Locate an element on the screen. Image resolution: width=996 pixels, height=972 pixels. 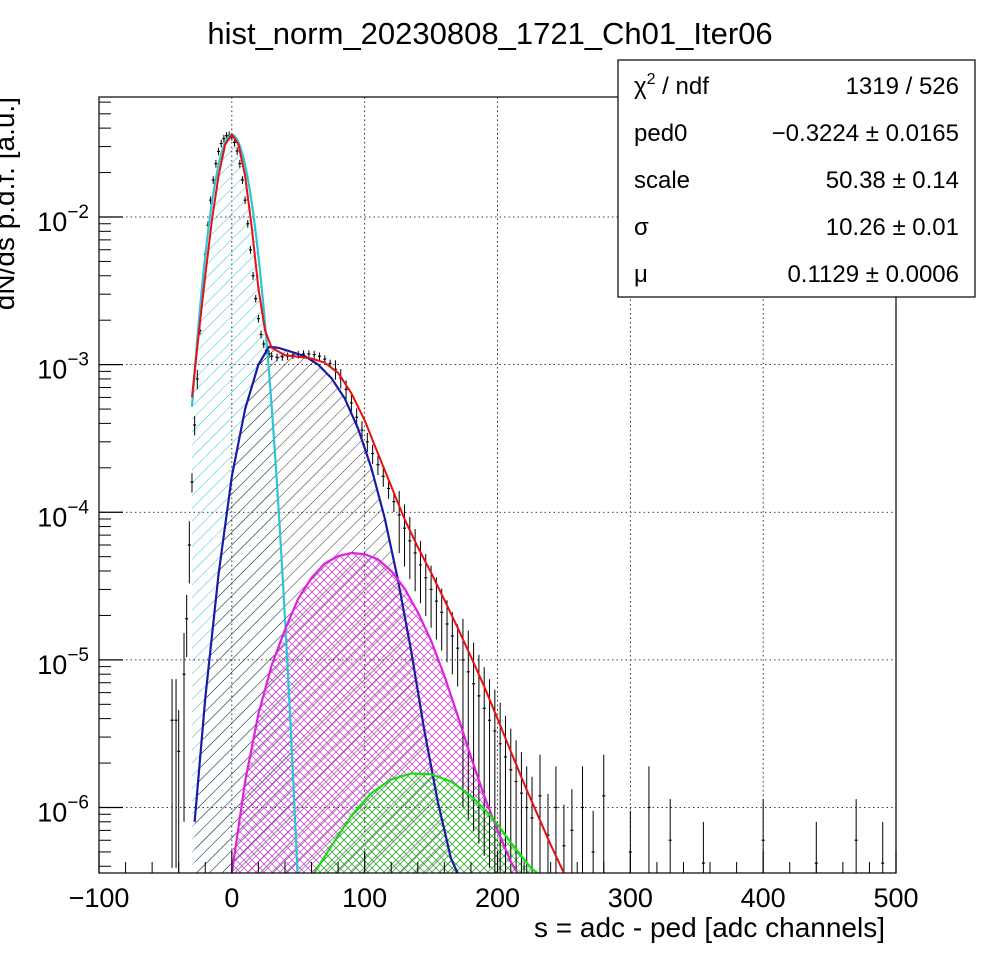
x-tick-label: 100 is located at coordinates (364, 898).